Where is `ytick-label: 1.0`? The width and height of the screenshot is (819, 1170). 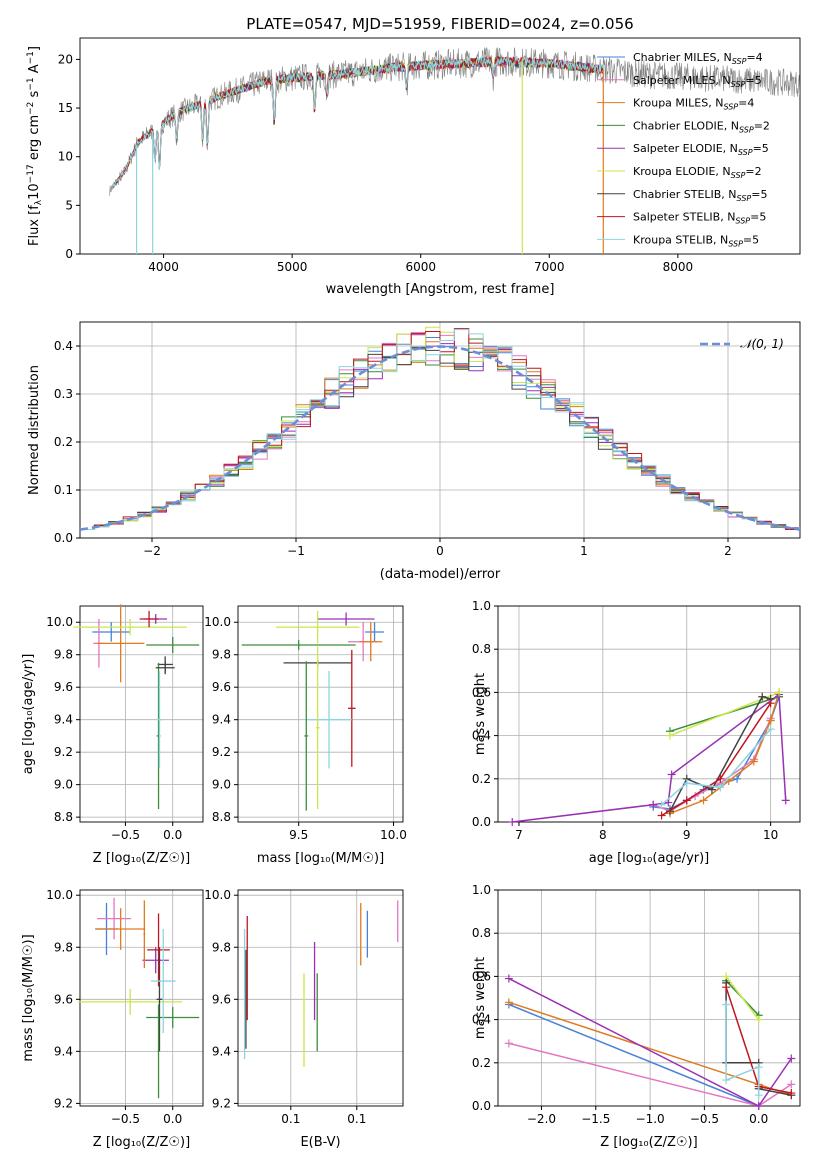 ytick-label: 1.0 is located at coordinates (481, 890).